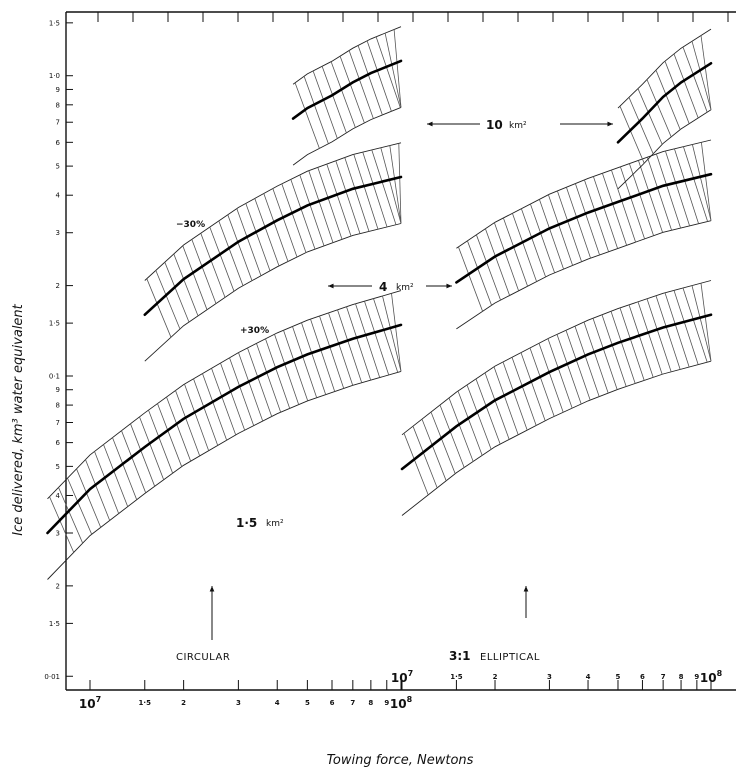 This screenshot has height=772, width=736. What do you see at coordinates (58, 143) in the screenshot?
I see `y-tick-label: 6` at bounding box center [58, 143].